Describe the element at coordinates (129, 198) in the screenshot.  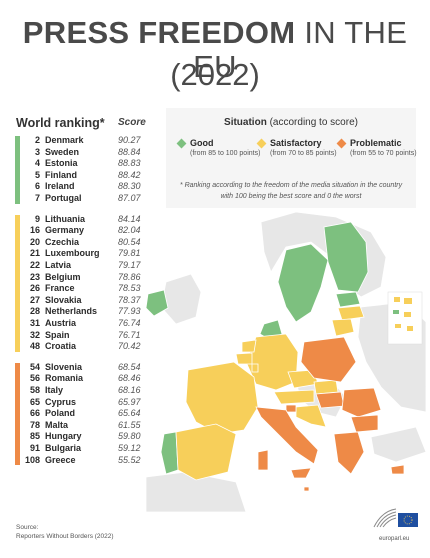
I see `score-value: 87.07` at that location.